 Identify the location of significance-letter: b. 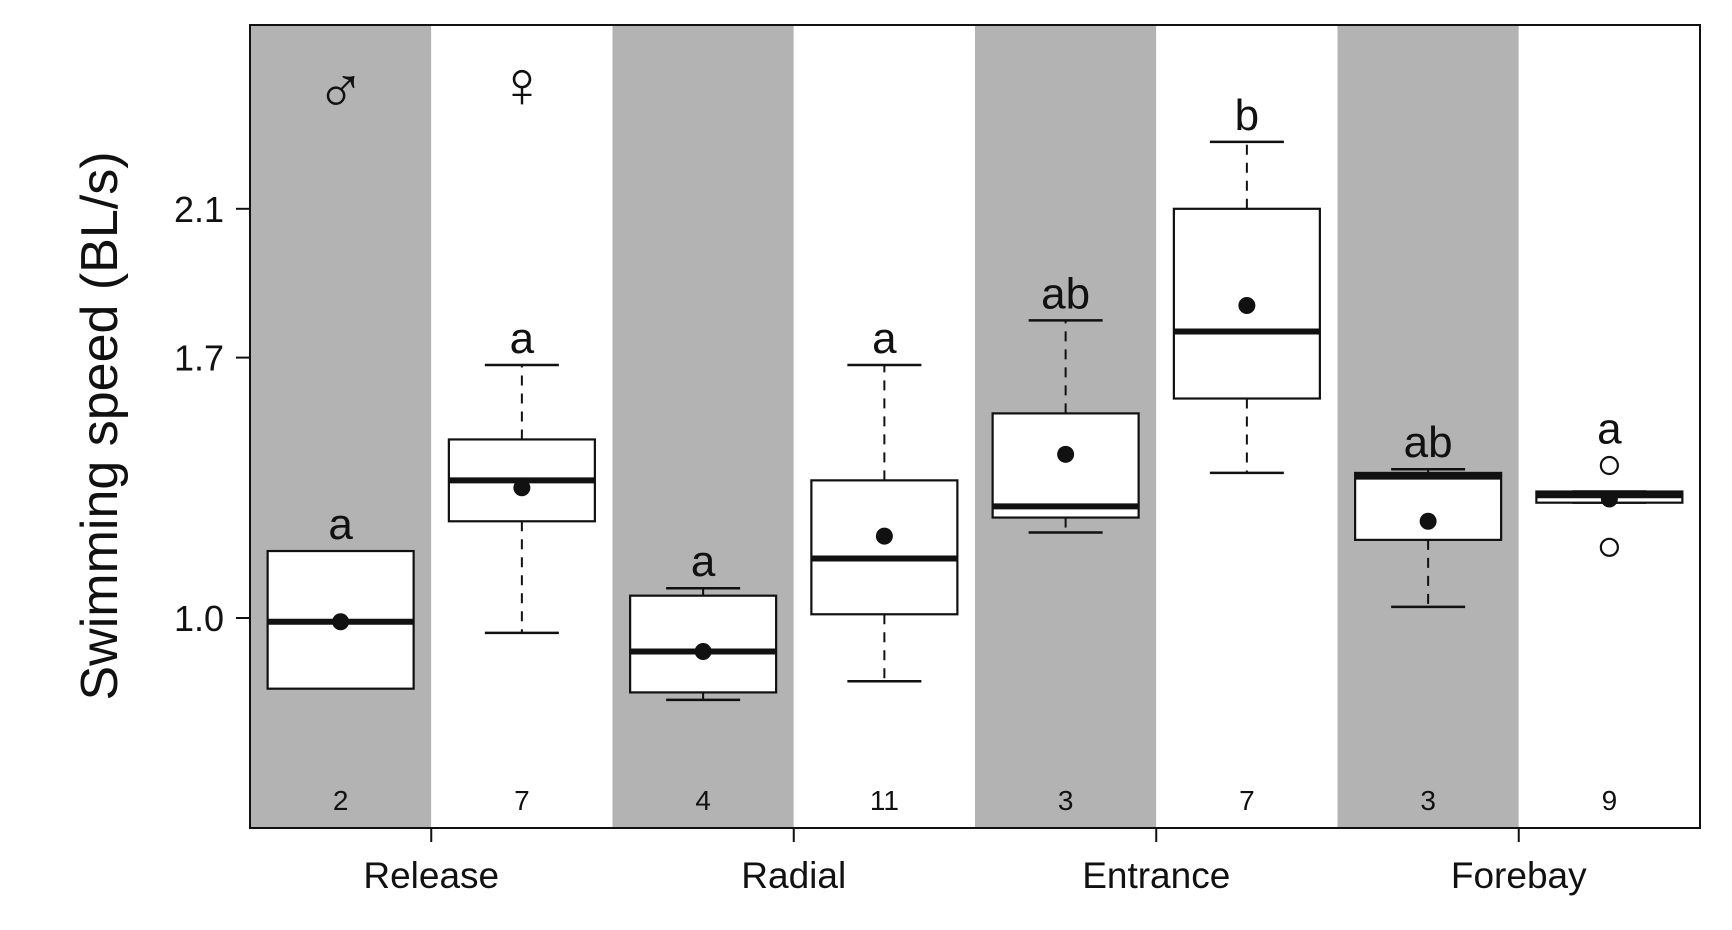
(1247, 115).